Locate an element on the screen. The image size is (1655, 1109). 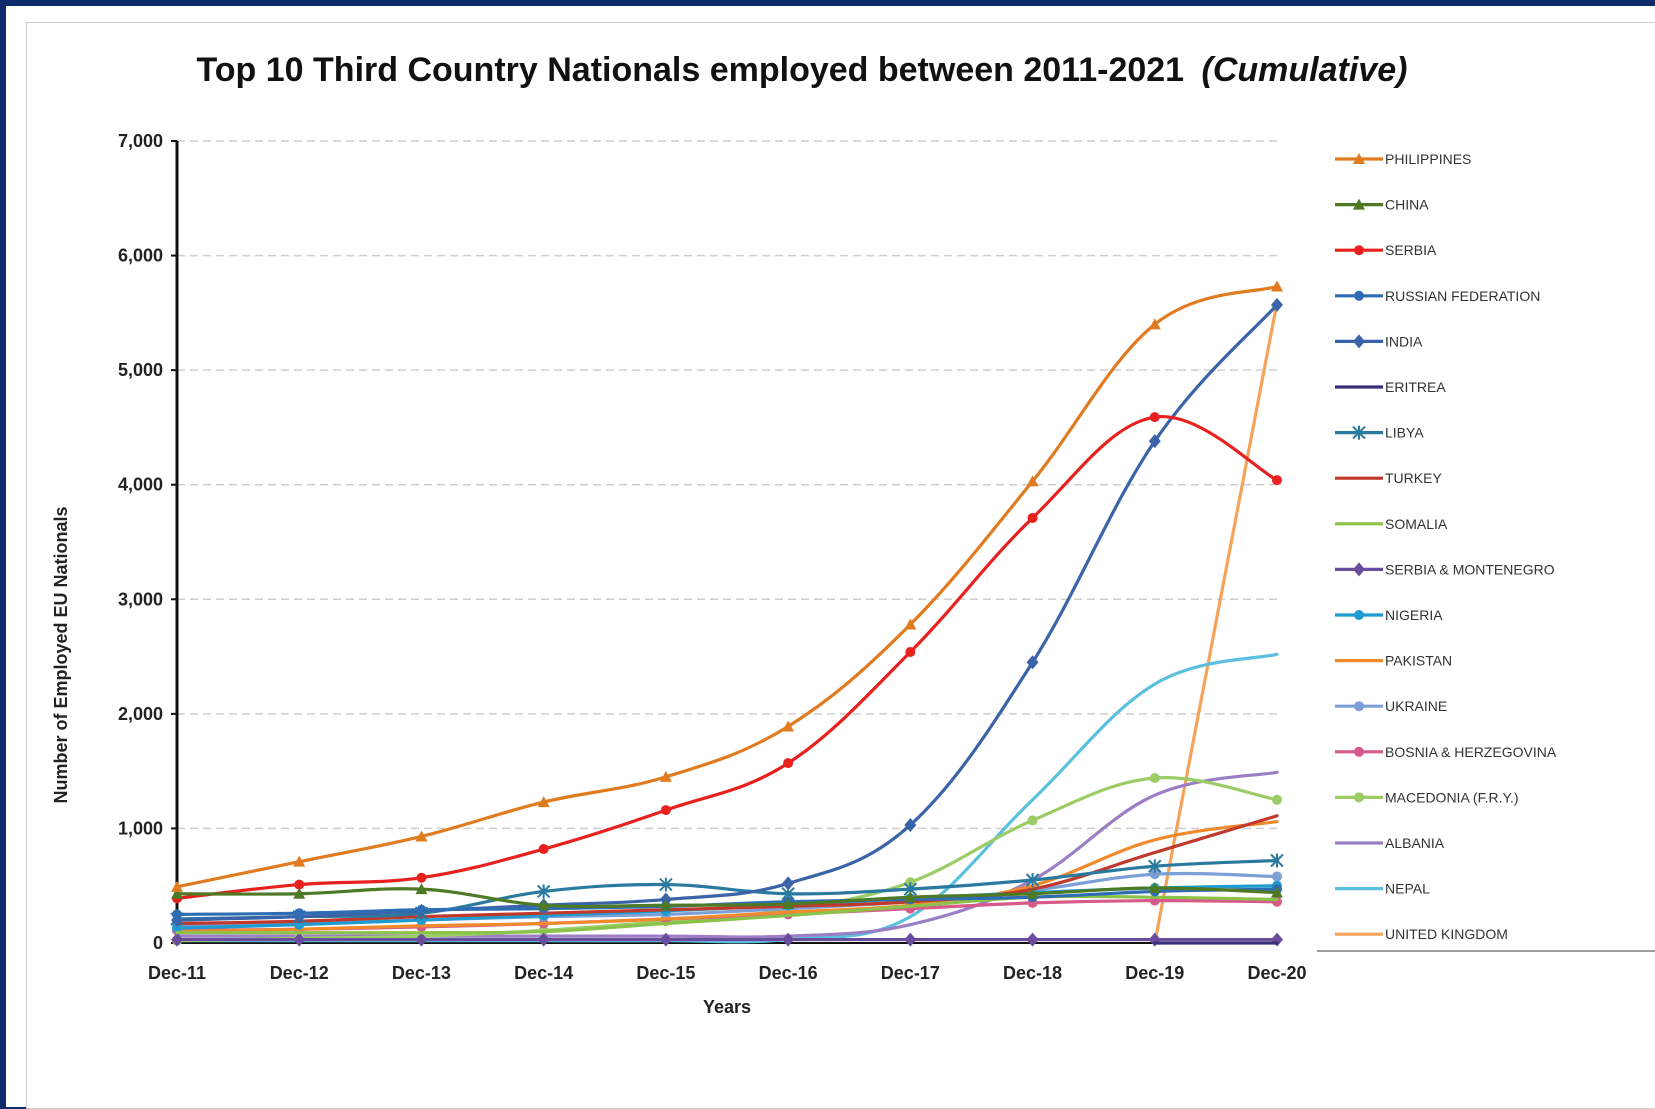
legend-item-philippines: PHILIPPINES is located at coordinates (1403, 159).